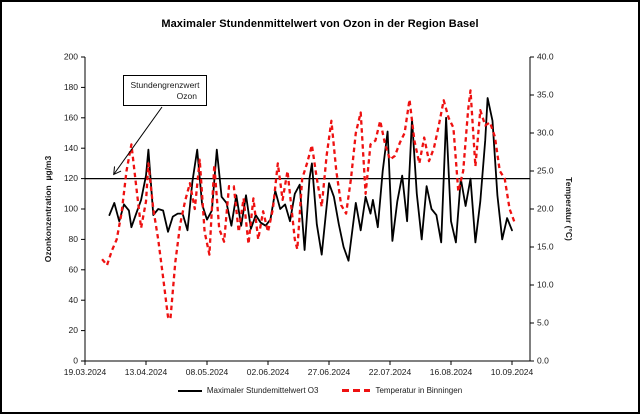 Image resolution: width=640 pixels, height=414 pixels. What do you see at coordinates (545, 133) in the screenshot?
I see `svg-text: 30.0` at bounding box center [545, 133].